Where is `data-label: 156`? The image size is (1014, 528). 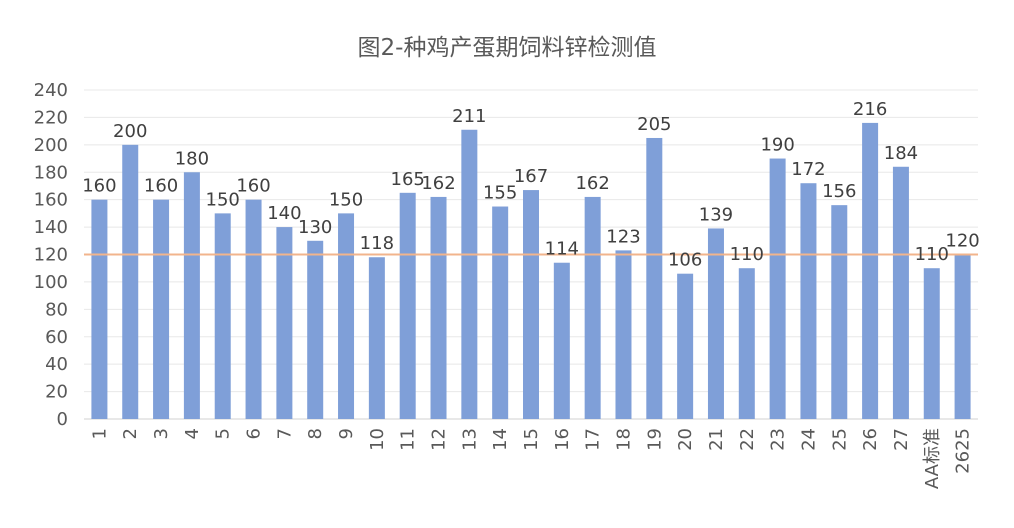 data-label: 156 is located at coordinates (839, 191).